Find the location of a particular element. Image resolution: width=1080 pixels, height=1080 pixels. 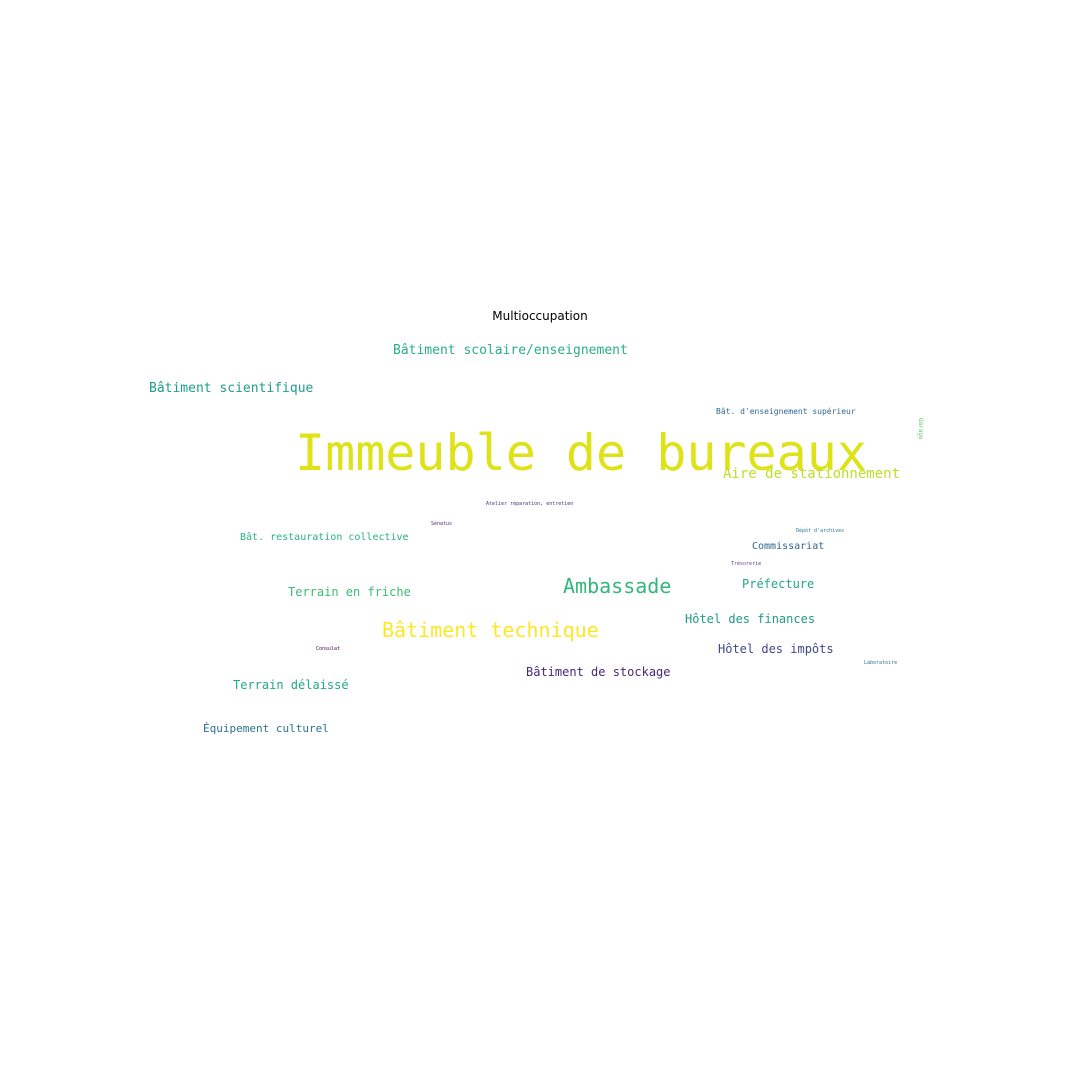

word-ambassade: Ambassade is located at coordinates (617, 586).